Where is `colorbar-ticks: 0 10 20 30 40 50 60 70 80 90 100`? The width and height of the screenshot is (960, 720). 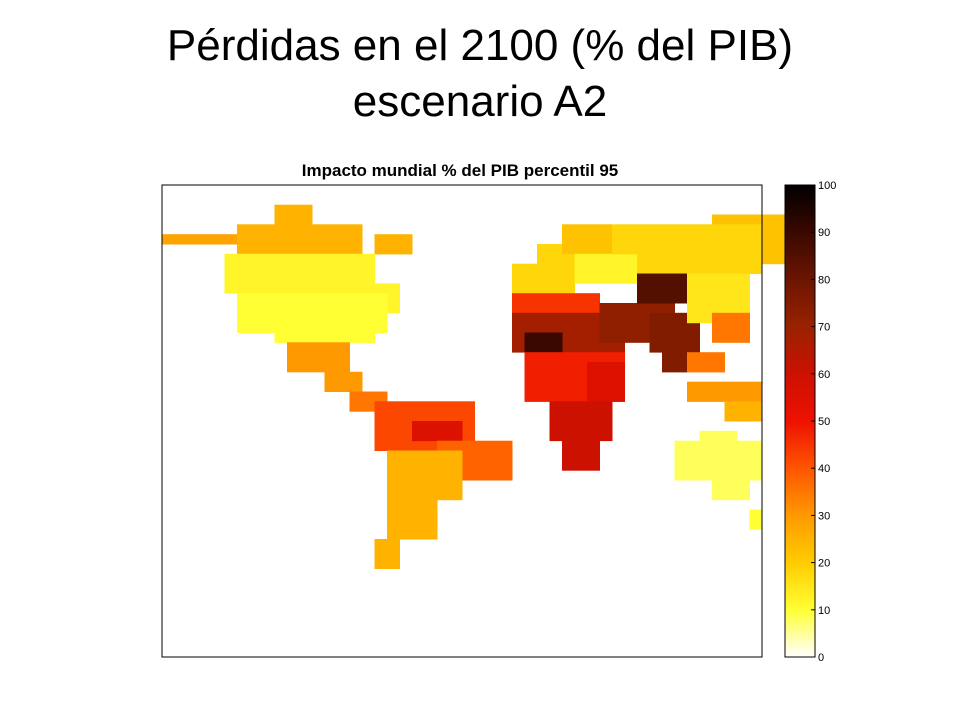
colorbar-ticks: 0 10 20 30 40 50 60 70 80 90 100 is located at coordinates (823, 422).